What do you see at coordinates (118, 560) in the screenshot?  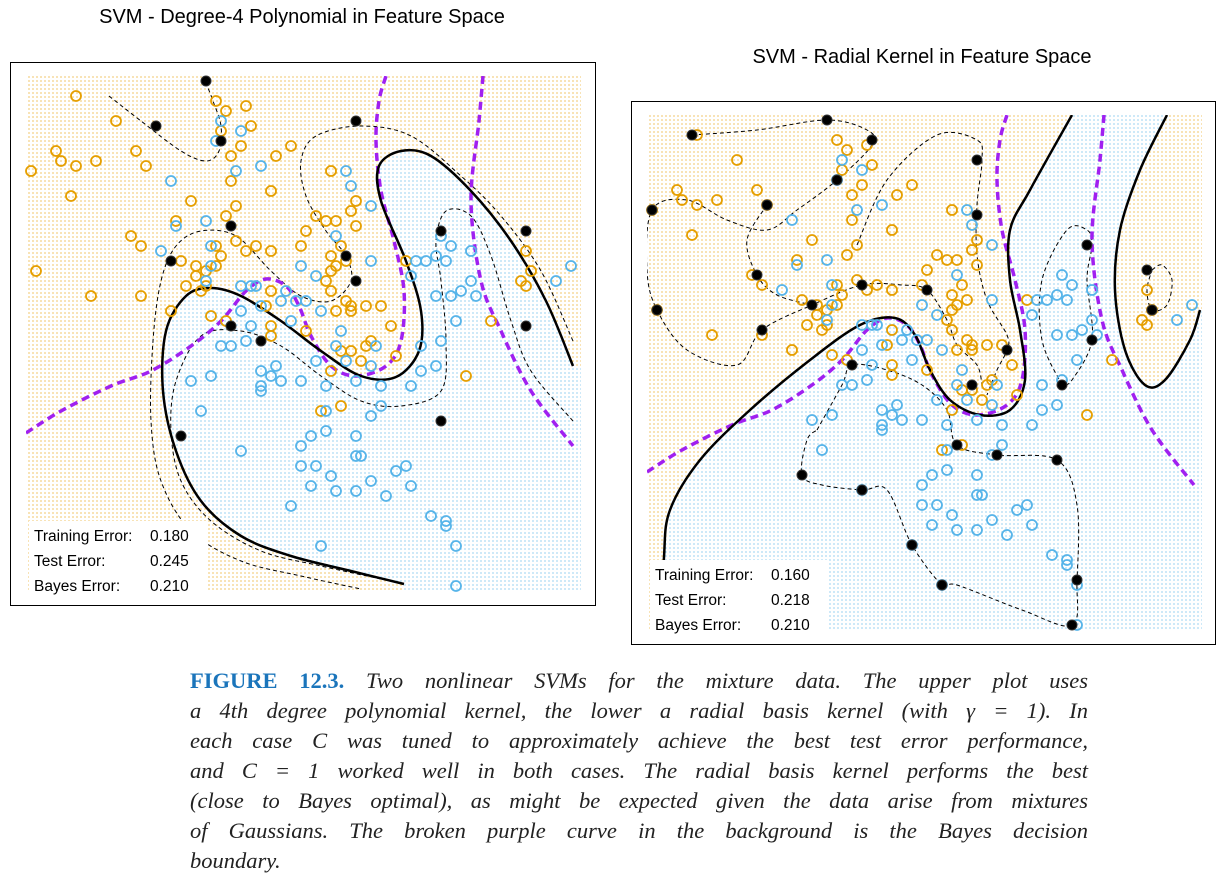 I see `error-legend-box` at bounding box center [118, 560].